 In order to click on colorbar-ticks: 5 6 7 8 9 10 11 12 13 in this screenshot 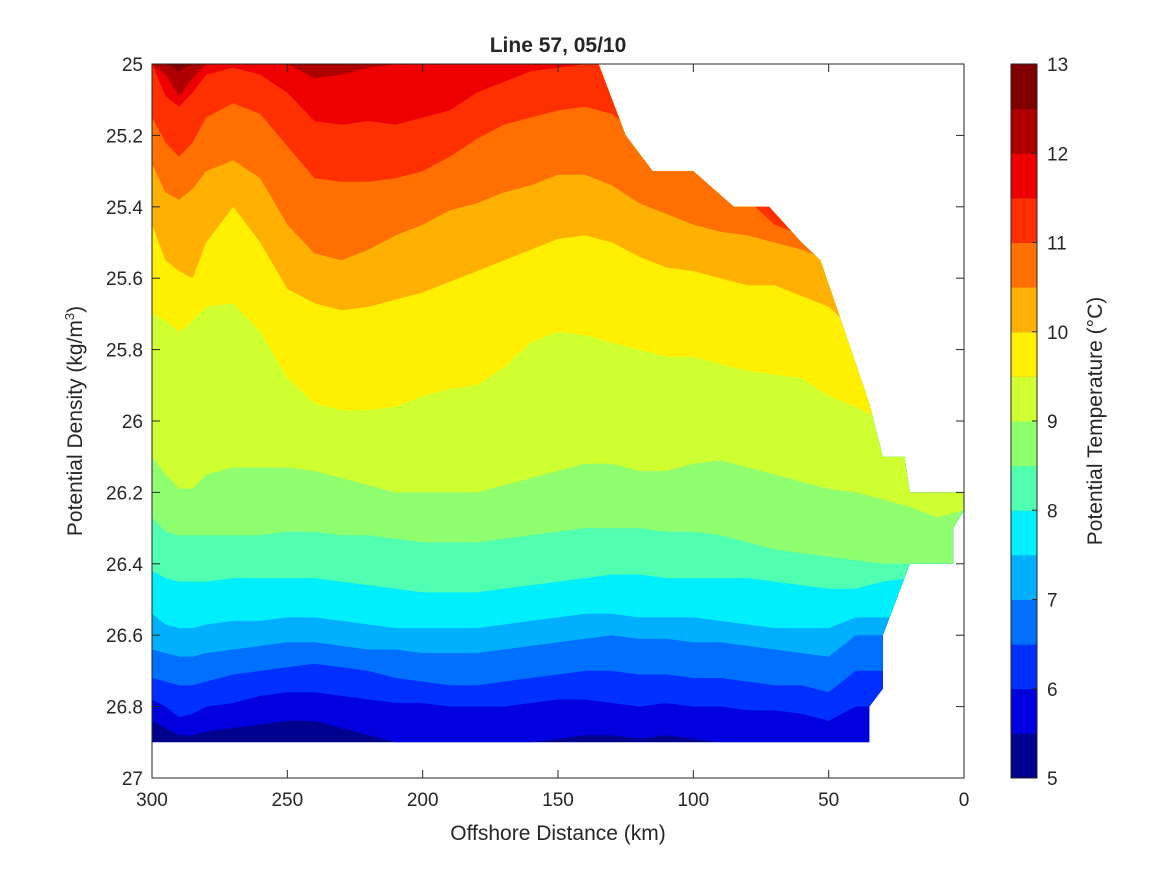, I will do `click(1050, 422)`.